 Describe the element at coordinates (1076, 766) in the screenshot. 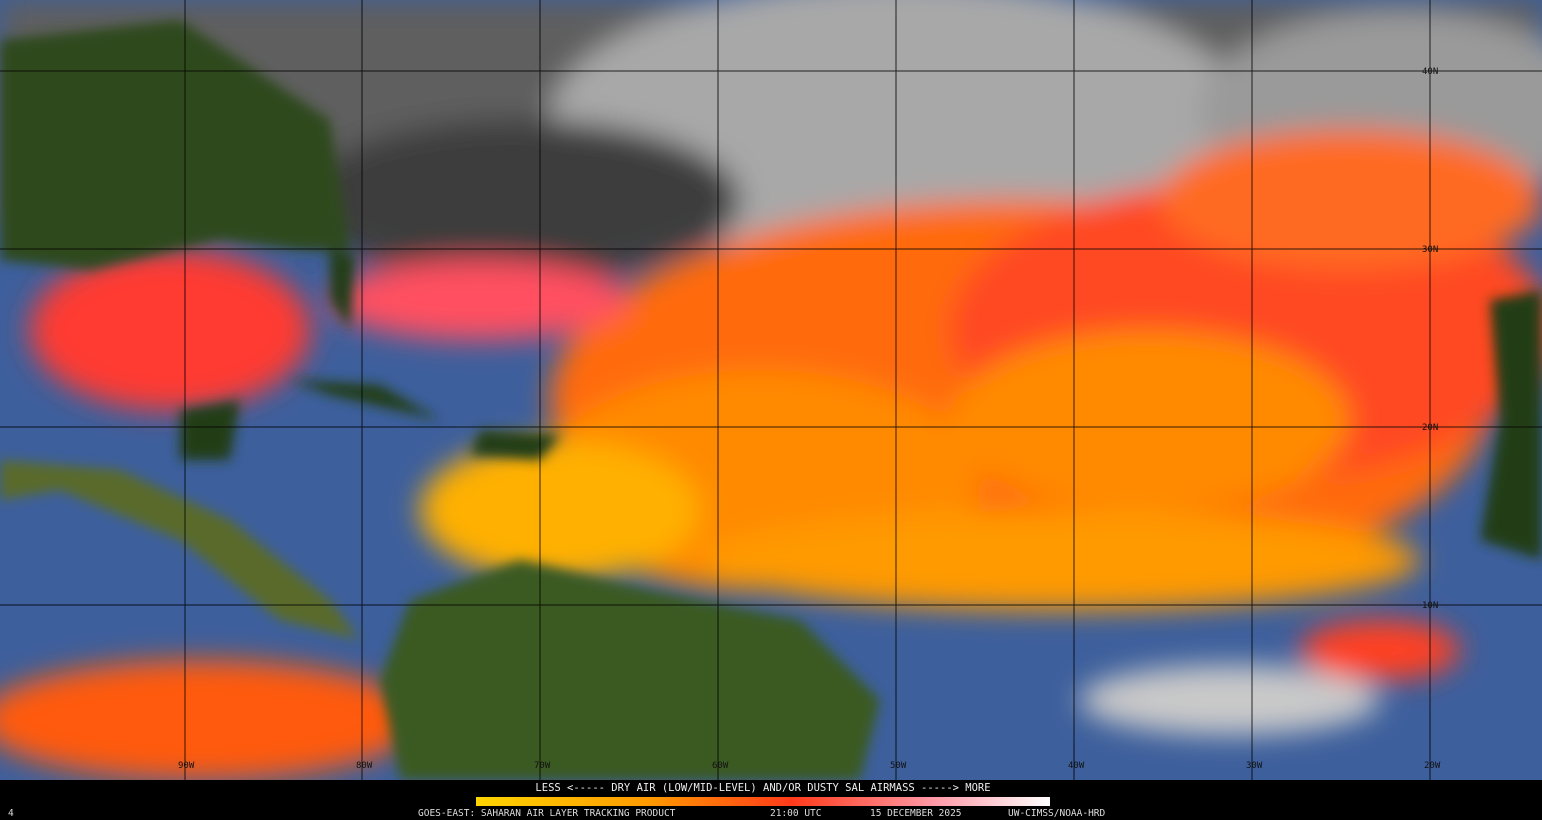

I see `longitude-label: 40W` at that location.